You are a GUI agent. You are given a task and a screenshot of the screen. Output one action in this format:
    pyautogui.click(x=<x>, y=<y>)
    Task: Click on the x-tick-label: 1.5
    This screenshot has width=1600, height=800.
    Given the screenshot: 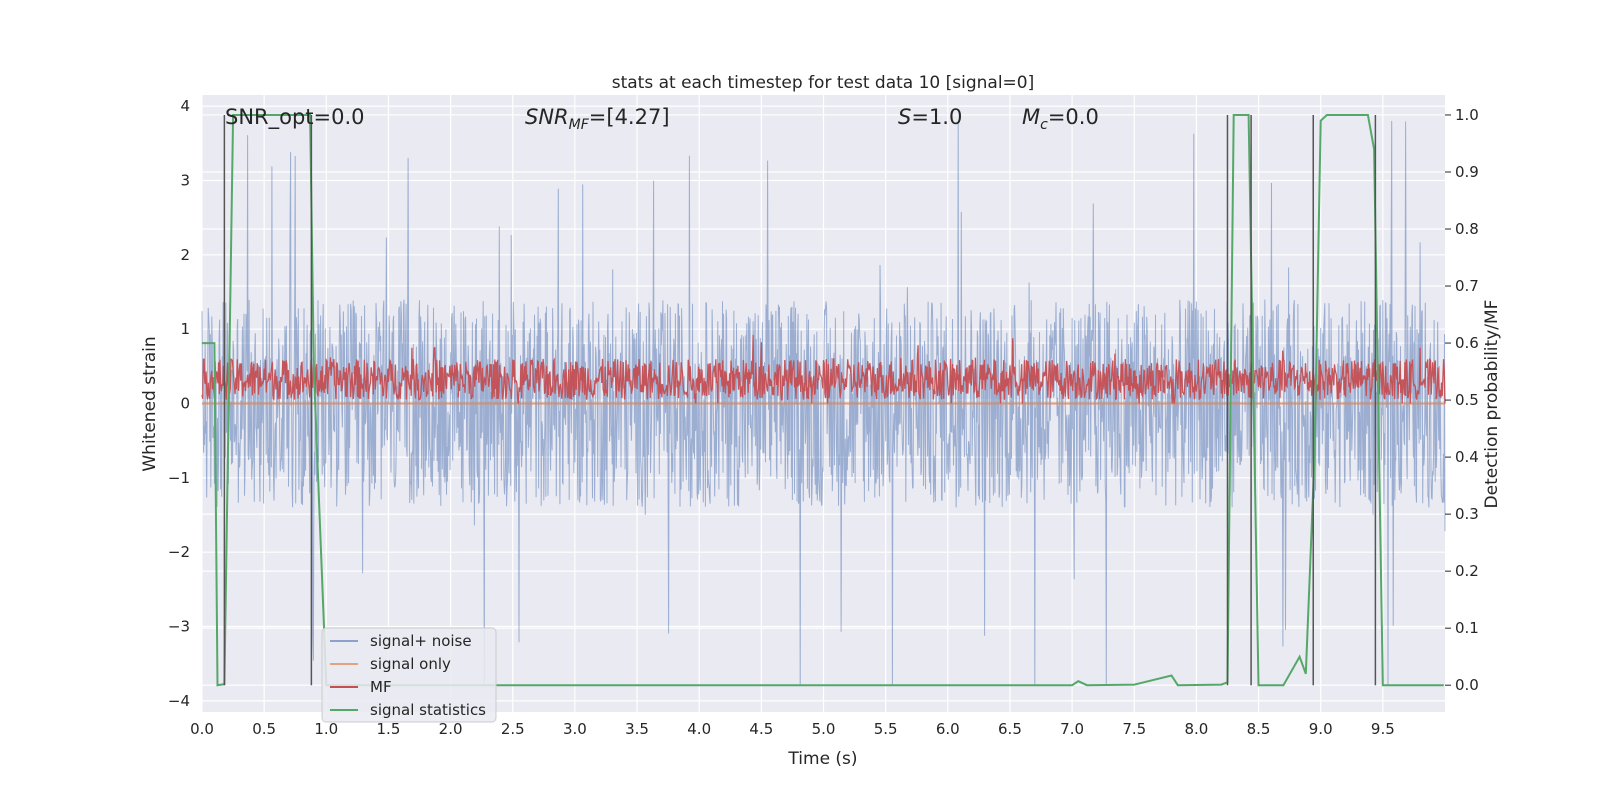 What is the action you would take?
    pyautogui.click(x=389, y=729)
    